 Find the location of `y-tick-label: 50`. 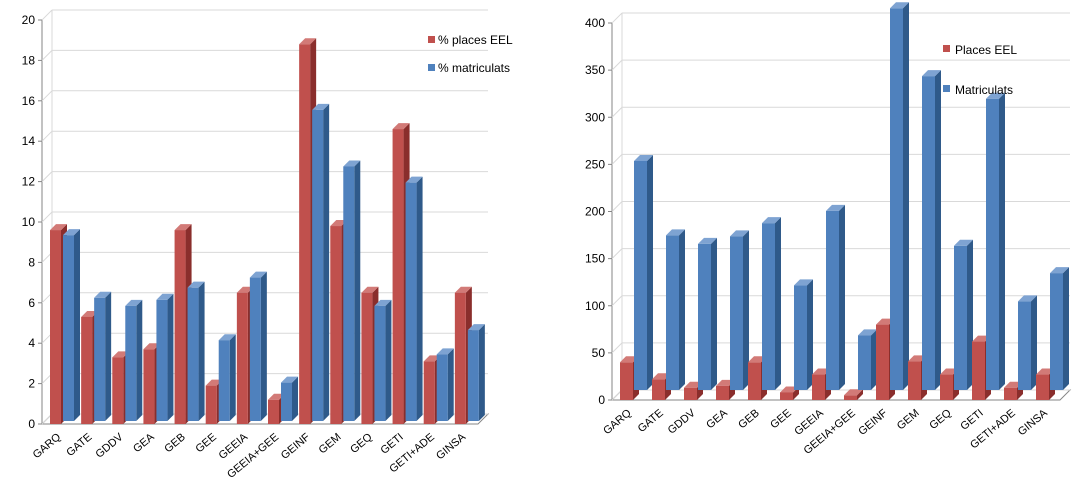

y-tick-label: 50 is located at coordinates (599, 353).